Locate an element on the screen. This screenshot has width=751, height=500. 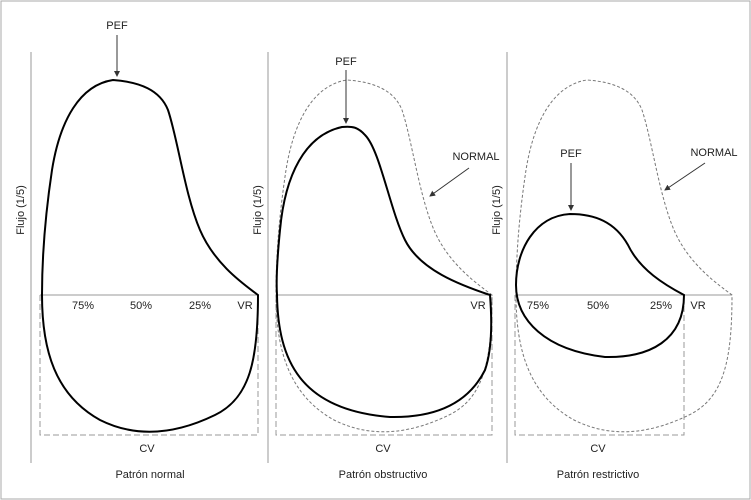
caption: Patrón restrictivo is located at coordinates (598, 475).